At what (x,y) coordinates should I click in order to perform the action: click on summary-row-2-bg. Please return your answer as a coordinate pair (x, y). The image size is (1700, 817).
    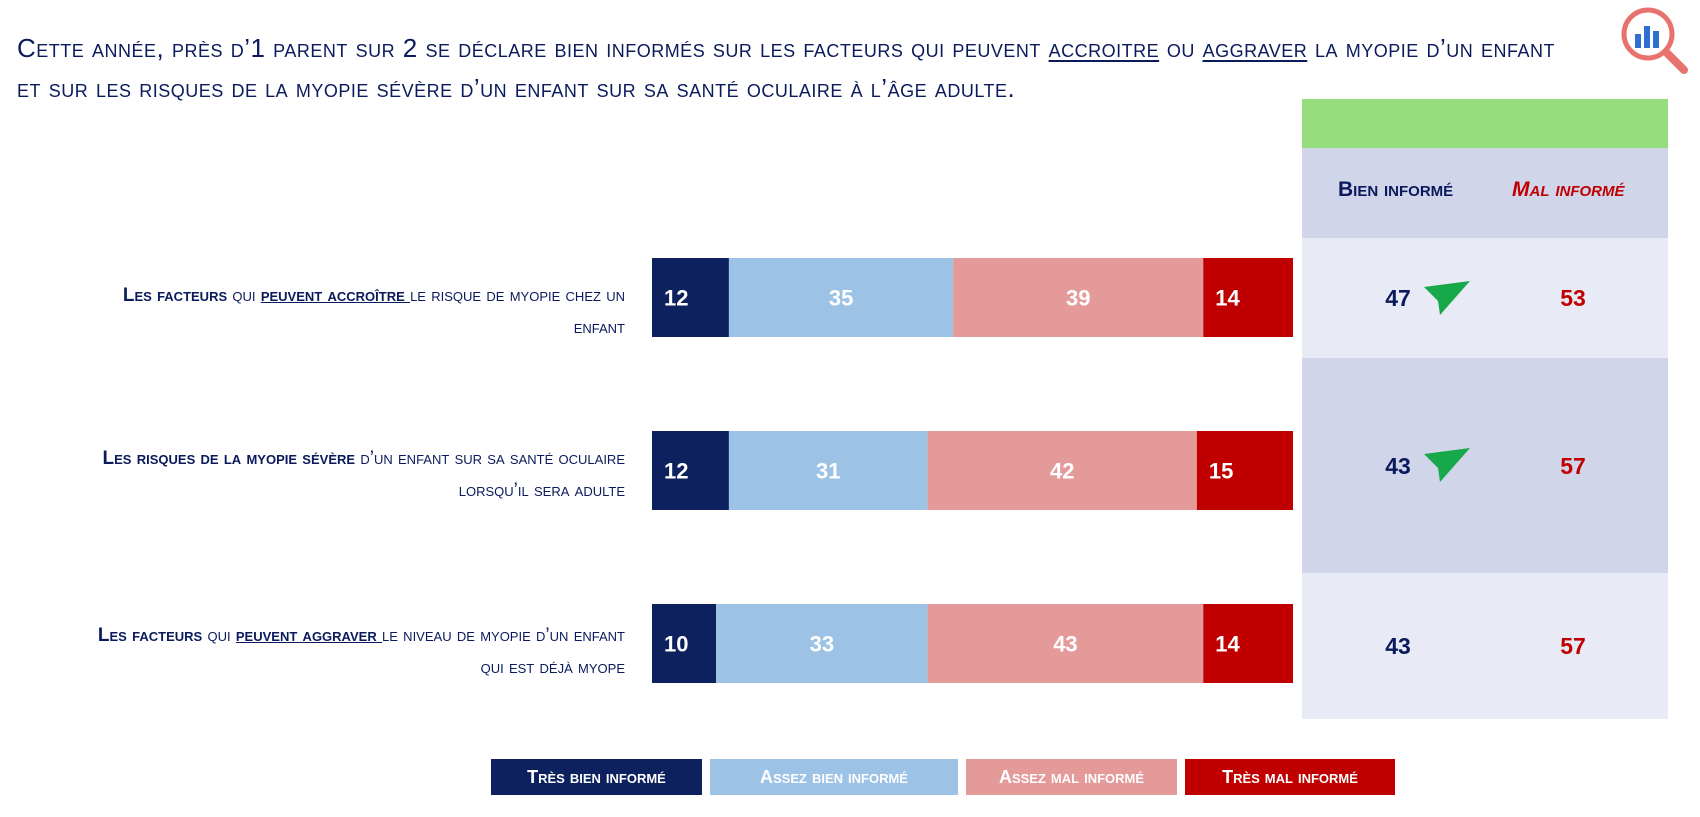
    Looking at the image, I should click on (1485, 465).